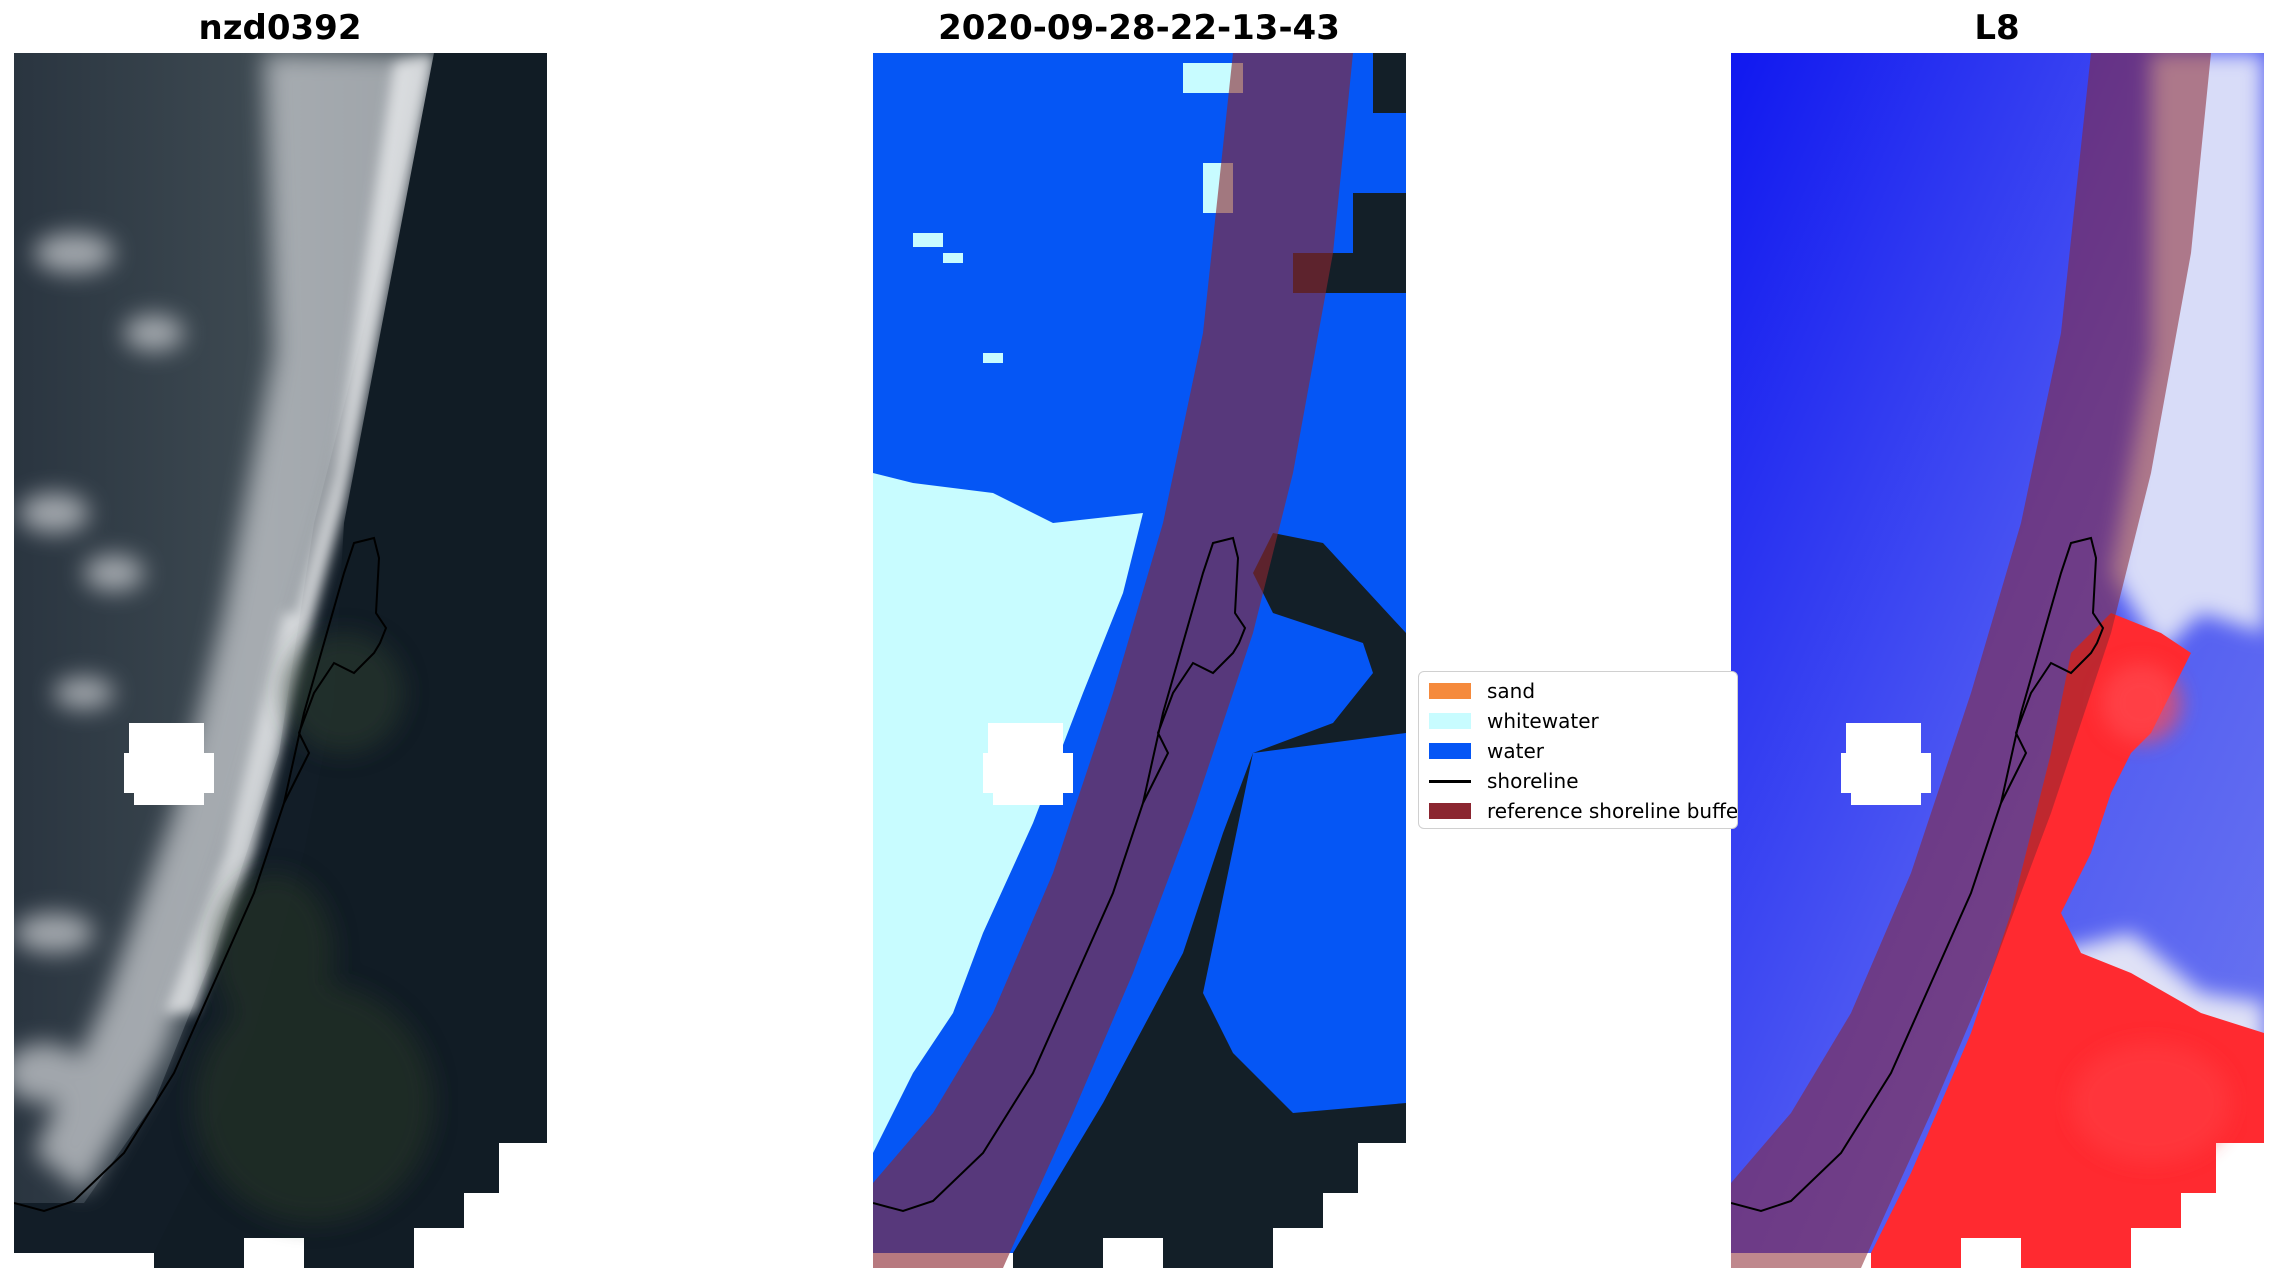  Describe the element at coordinates (1450, 751) in the screenshot. I see `legend-swatch-water` at that location.